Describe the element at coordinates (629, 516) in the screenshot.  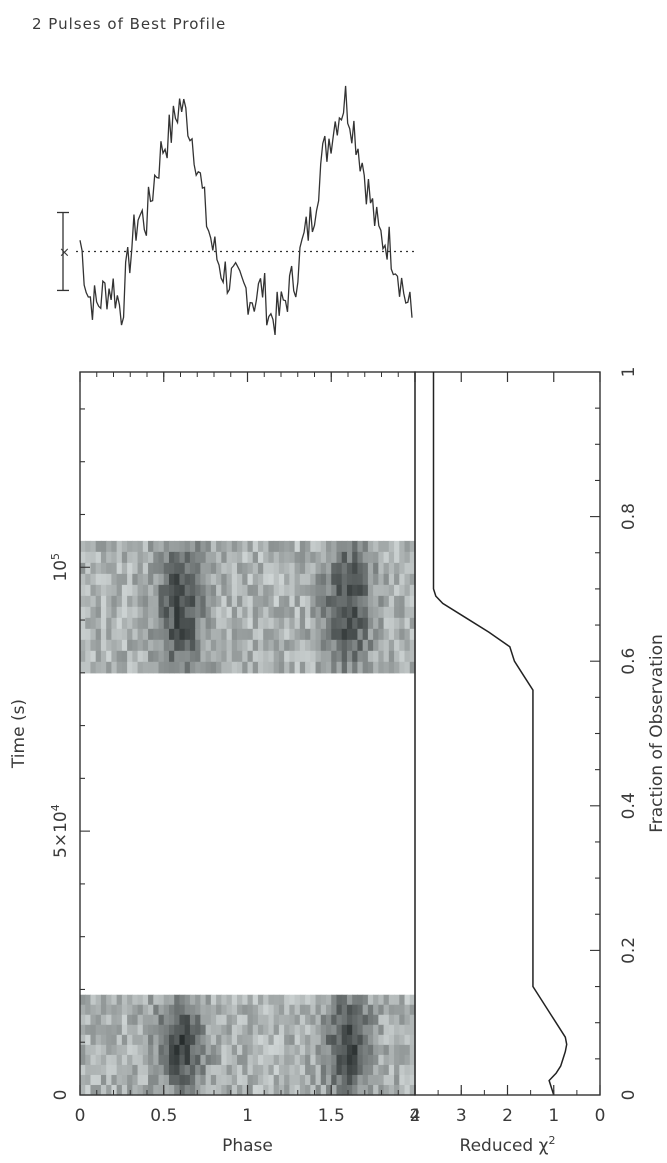
I see `fraction-tick-label: 0.8` at that location.